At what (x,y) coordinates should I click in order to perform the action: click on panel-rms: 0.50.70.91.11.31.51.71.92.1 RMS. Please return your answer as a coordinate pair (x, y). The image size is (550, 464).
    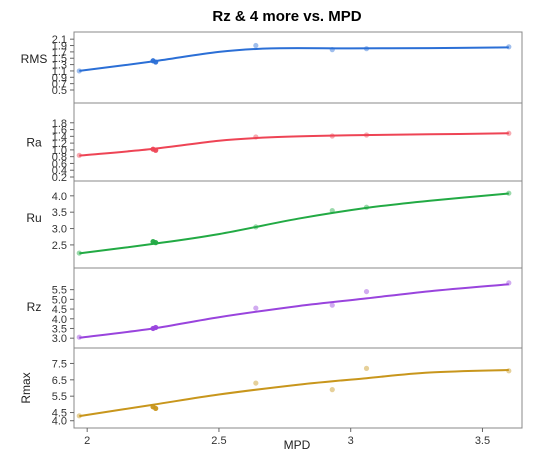
    Looking at the image, I should click on (266, 65).